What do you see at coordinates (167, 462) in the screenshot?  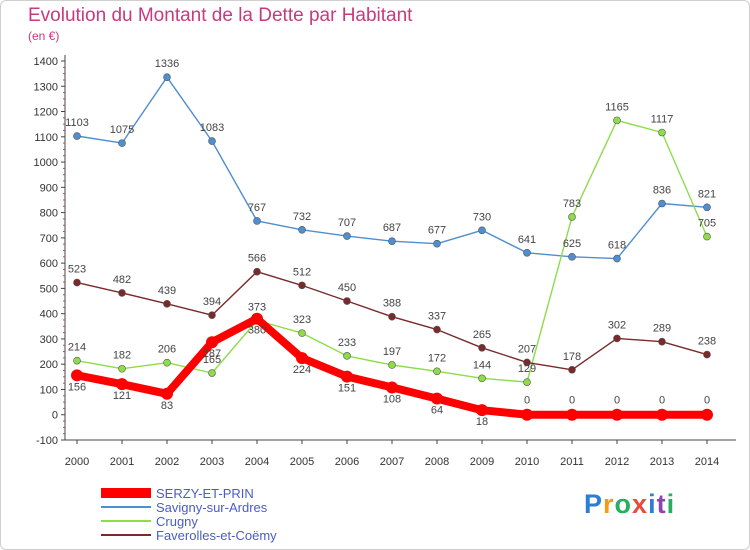 I see `x-tick-label: 2002` at bounding box center [167, 462].